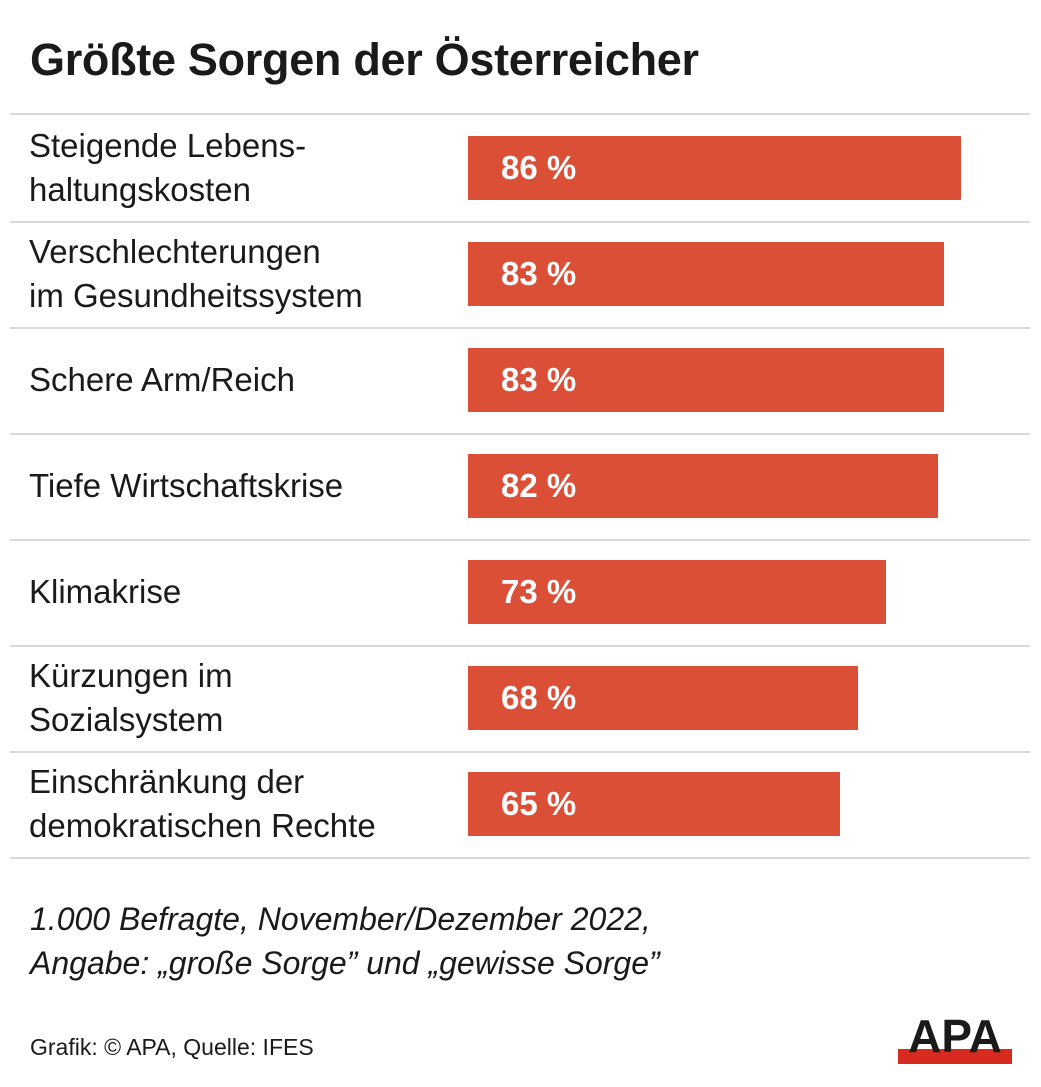  Describe the element at coordinates (105, 591) in the screenshot. I see `category-label: Klimakrise` at that location.